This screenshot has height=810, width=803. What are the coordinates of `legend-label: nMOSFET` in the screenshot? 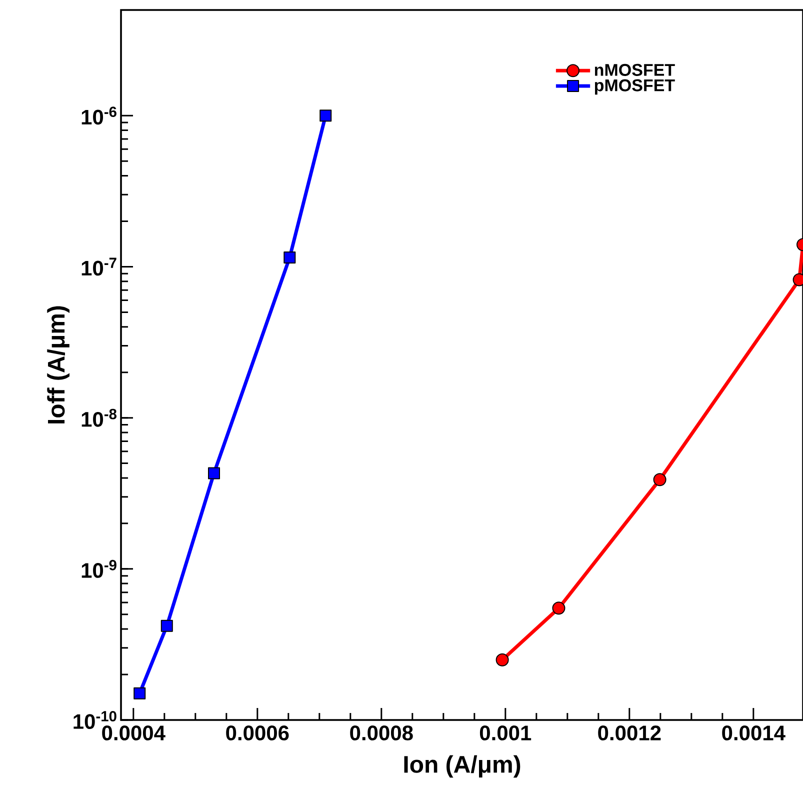 It's located at (634, 70).